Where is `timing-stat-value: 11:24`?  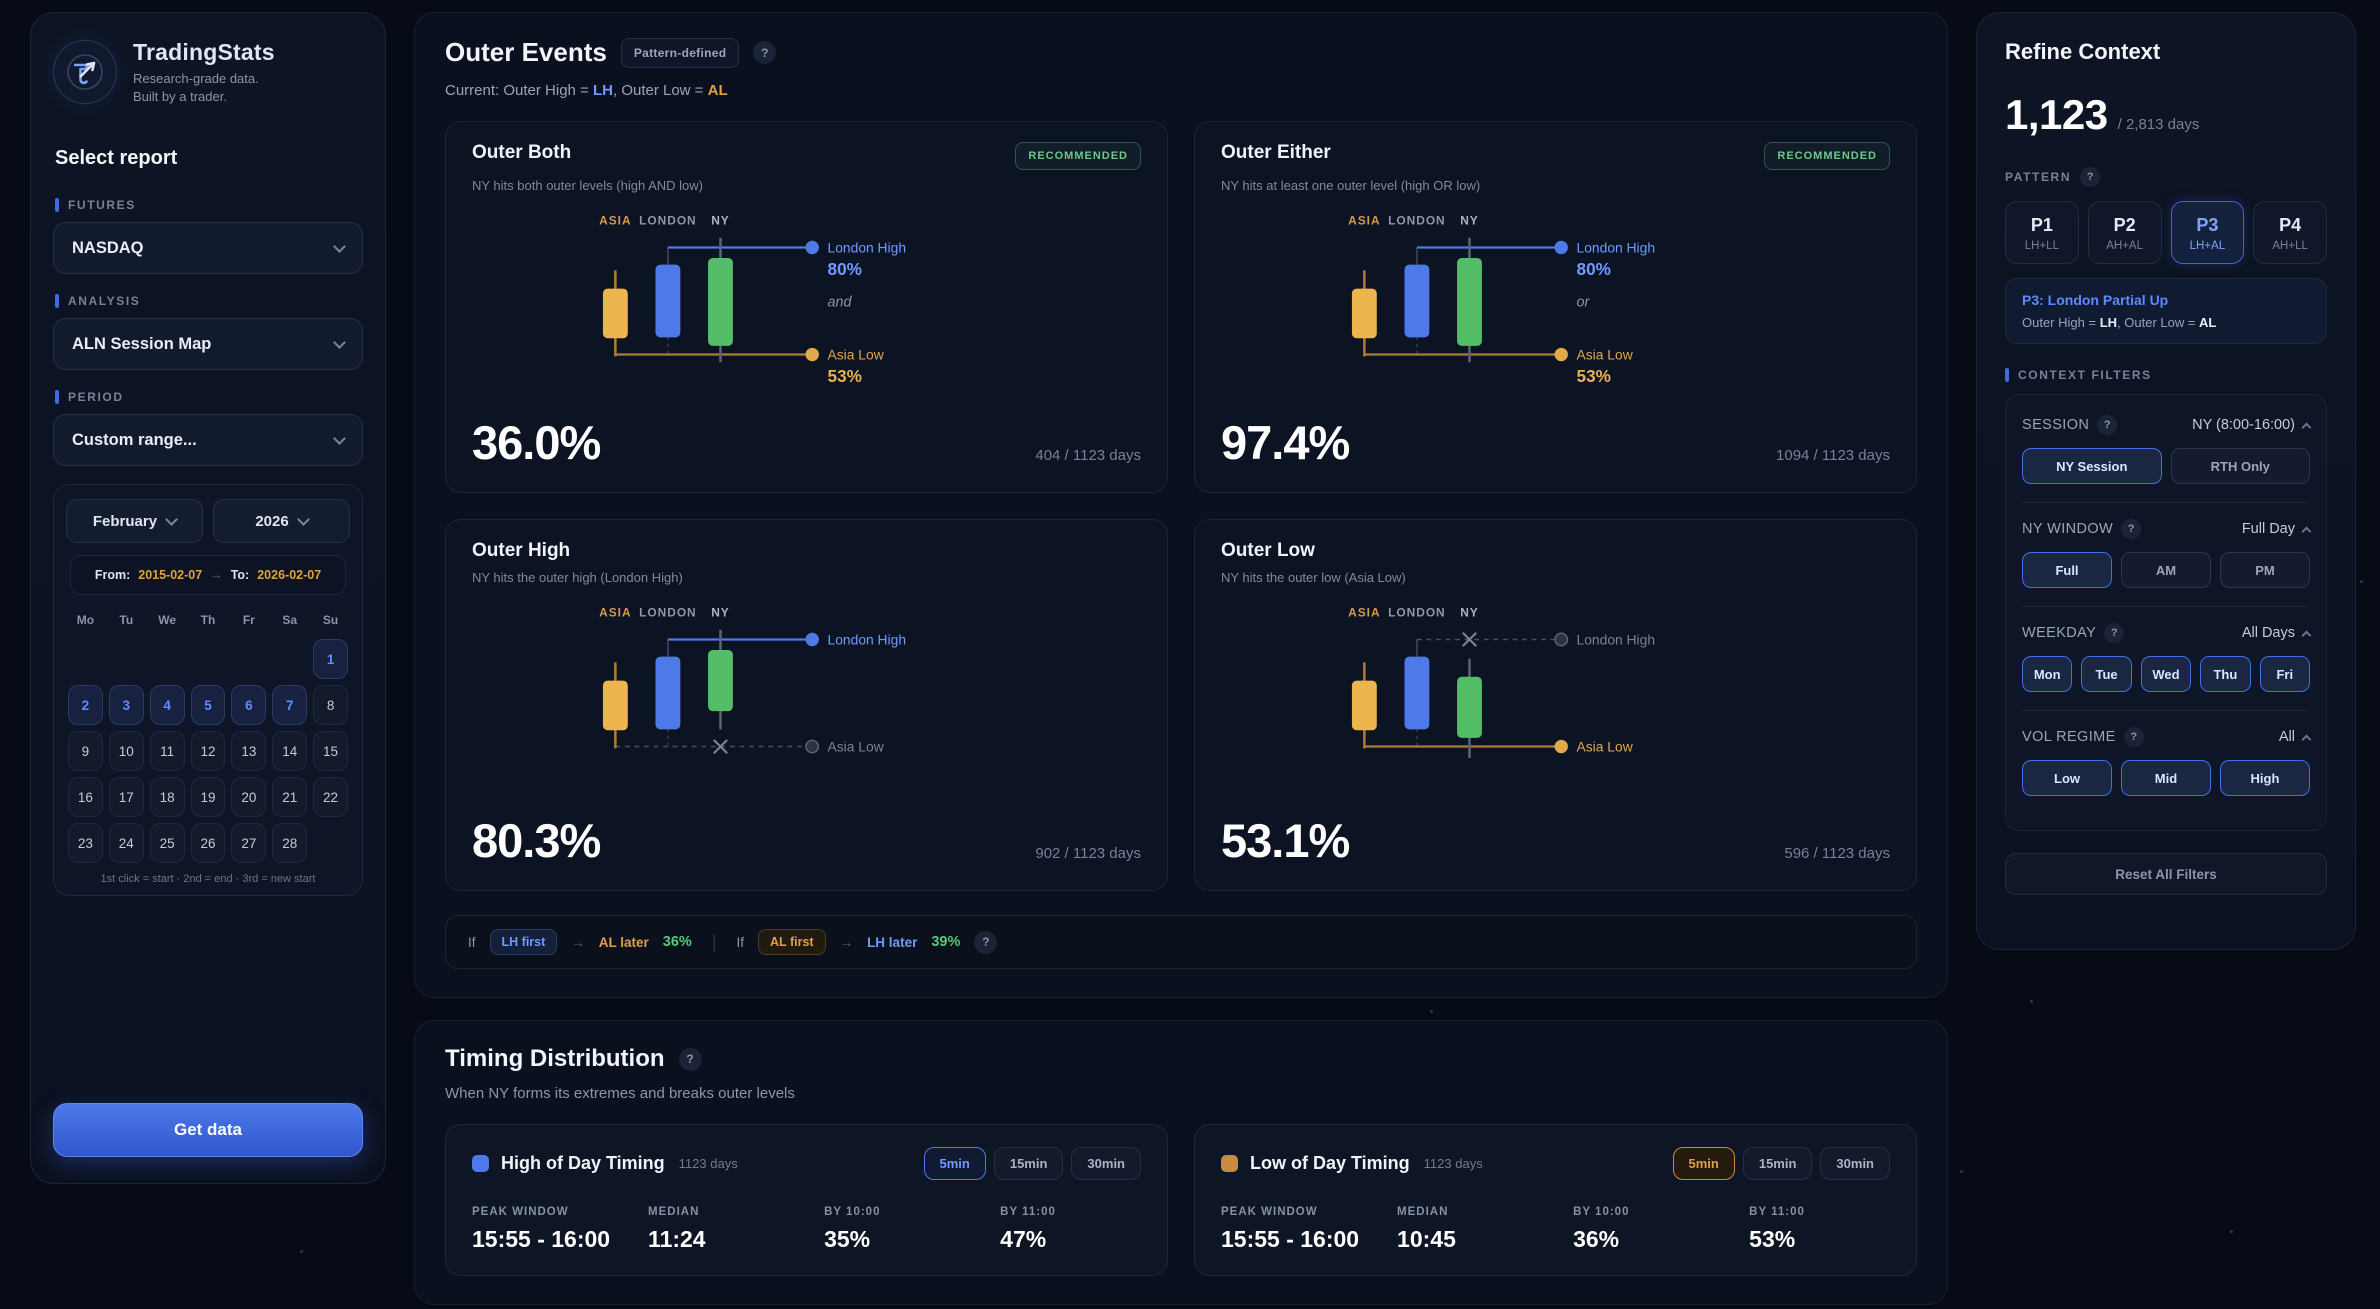 timing-stat-value: 11:24 is located at coordinates (677, 1239).